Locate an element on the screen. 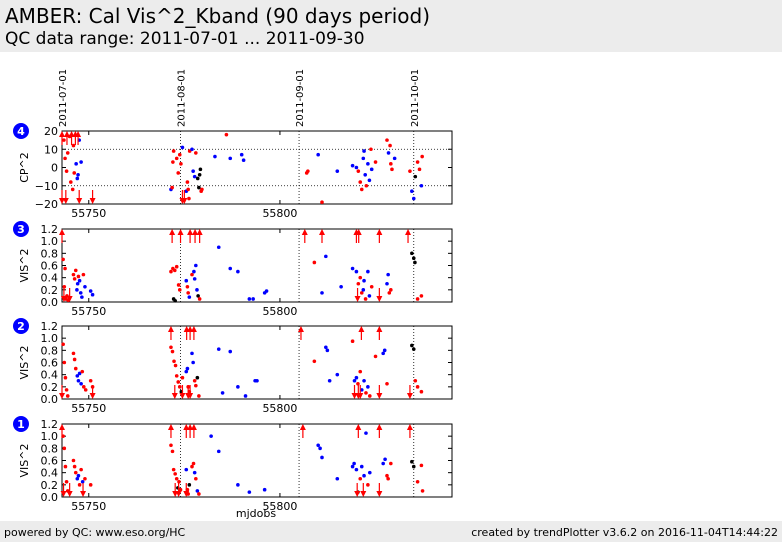 The height and width of the screenshot is (542, 782). panel-badge is located at coordinates (21, 424).